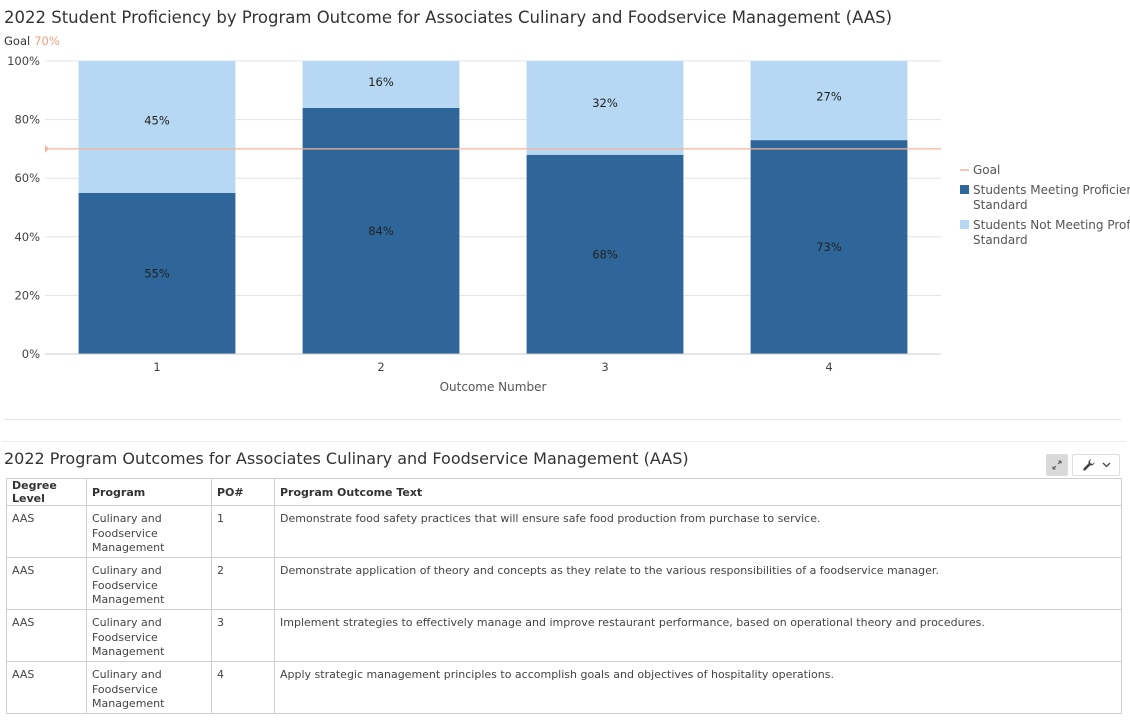 The height and width of the screenshot is (721, 1130). What do you see at coordinates (1106, 465) in the screenshot?
I see `chevron-down-icon` at bounding box center [1106, 465].